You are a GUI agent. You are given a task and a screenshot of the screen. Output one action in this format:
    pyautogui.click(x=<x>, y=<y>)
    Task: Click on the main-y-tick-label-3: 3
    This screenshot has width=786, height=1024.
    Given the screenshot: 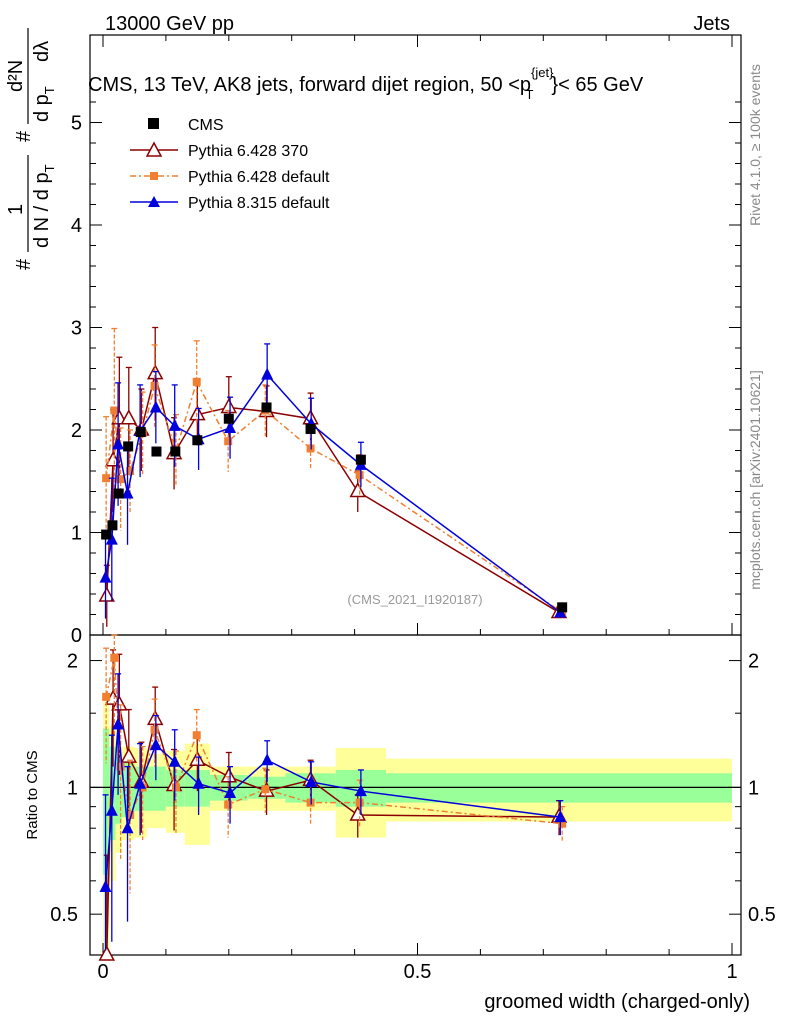 What is the action you would take?
    pyautogui.click(x=76, y=329)
    